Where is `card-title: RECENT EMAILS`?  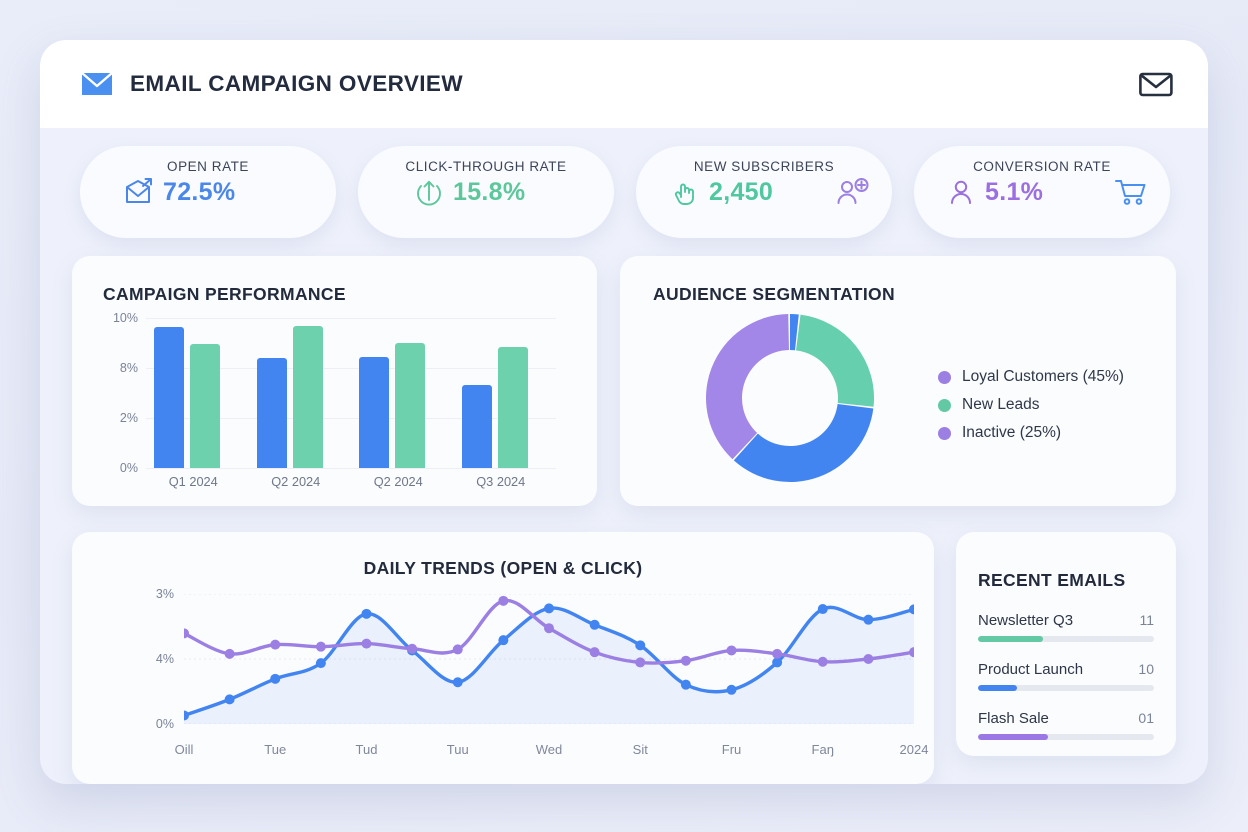
card-title: RECENT EMAILS is located at coordinates (1052, 580).